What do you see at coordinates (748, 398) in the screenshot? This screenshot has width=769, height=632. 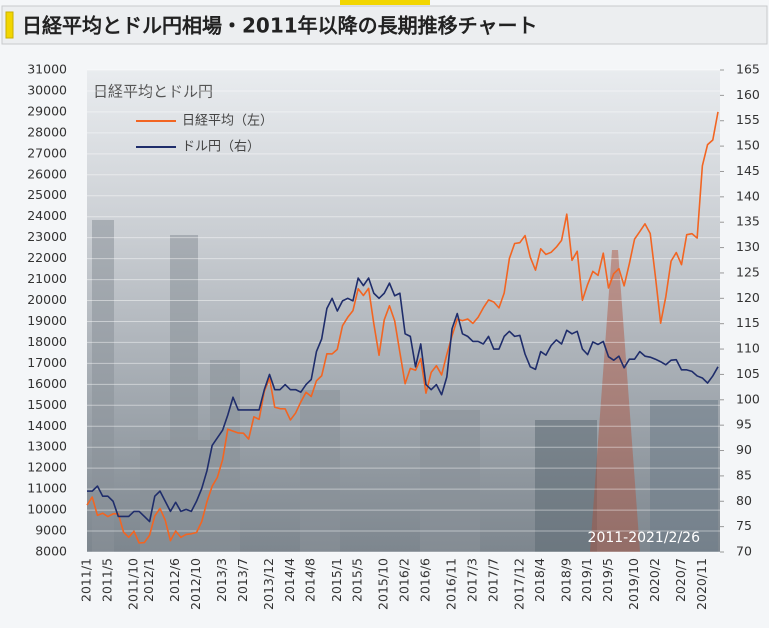 I see `y2-tick-label: 100` at bounding box center [748, 398].